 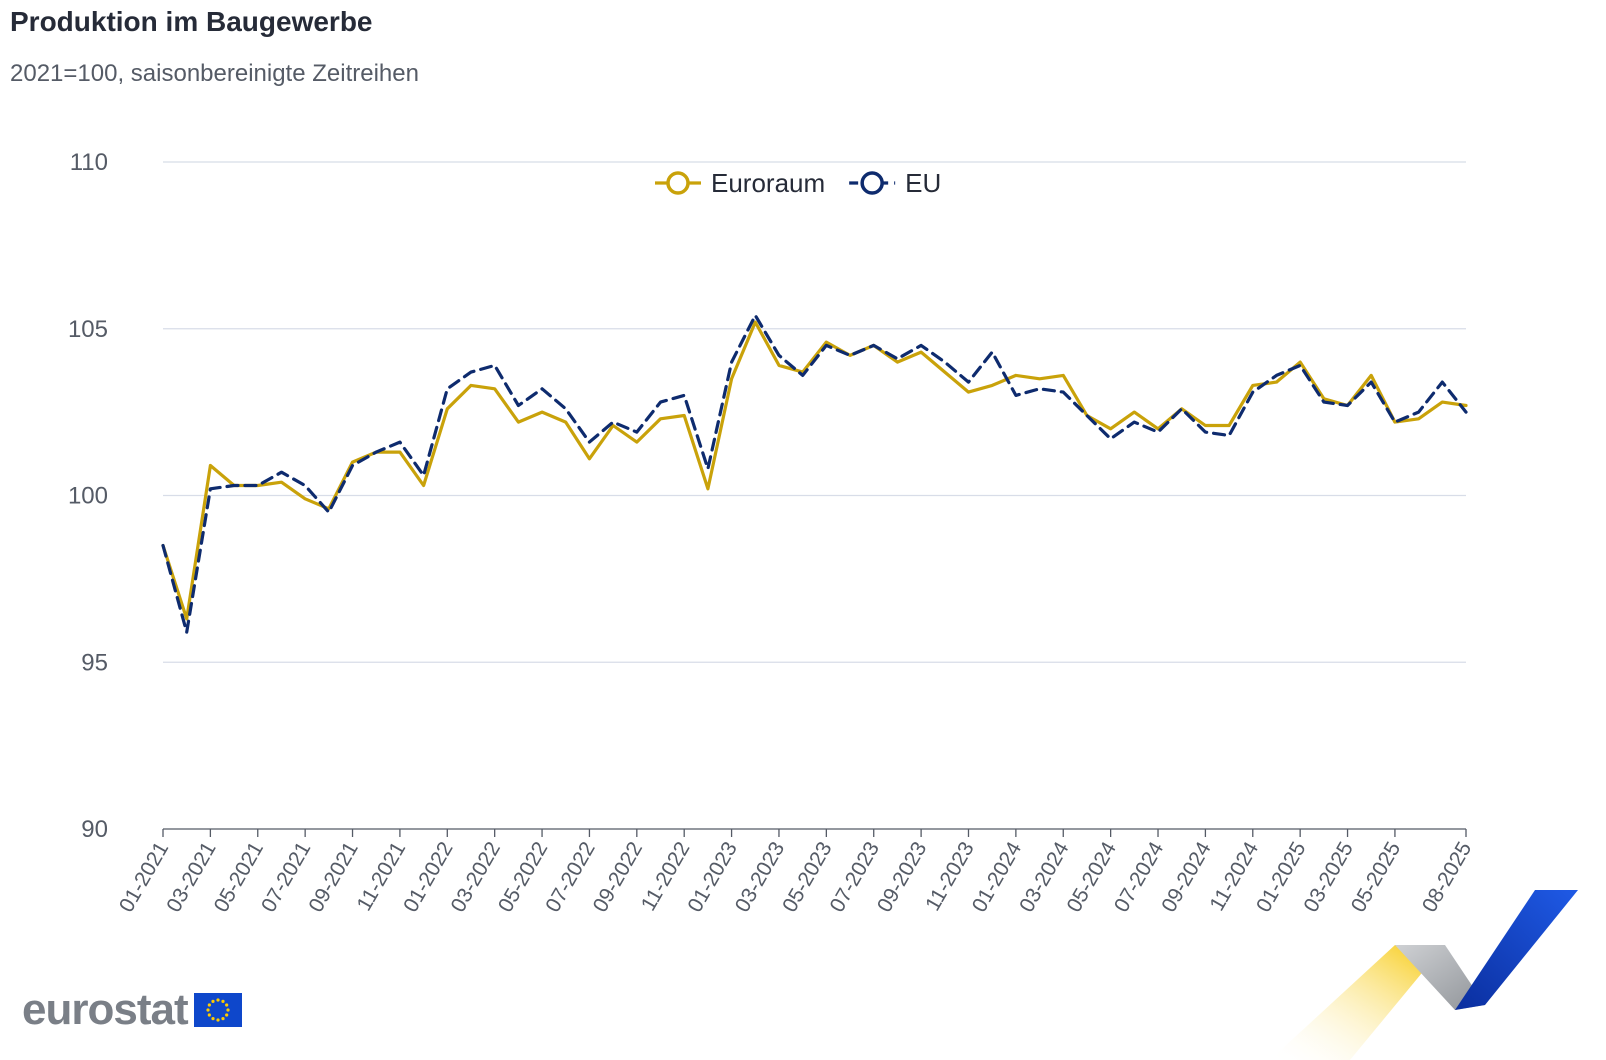 What do you see at coordinates (88, 329) in the screenshot?
I see `y-tick-label: 105` at bounding box center [88, 329].